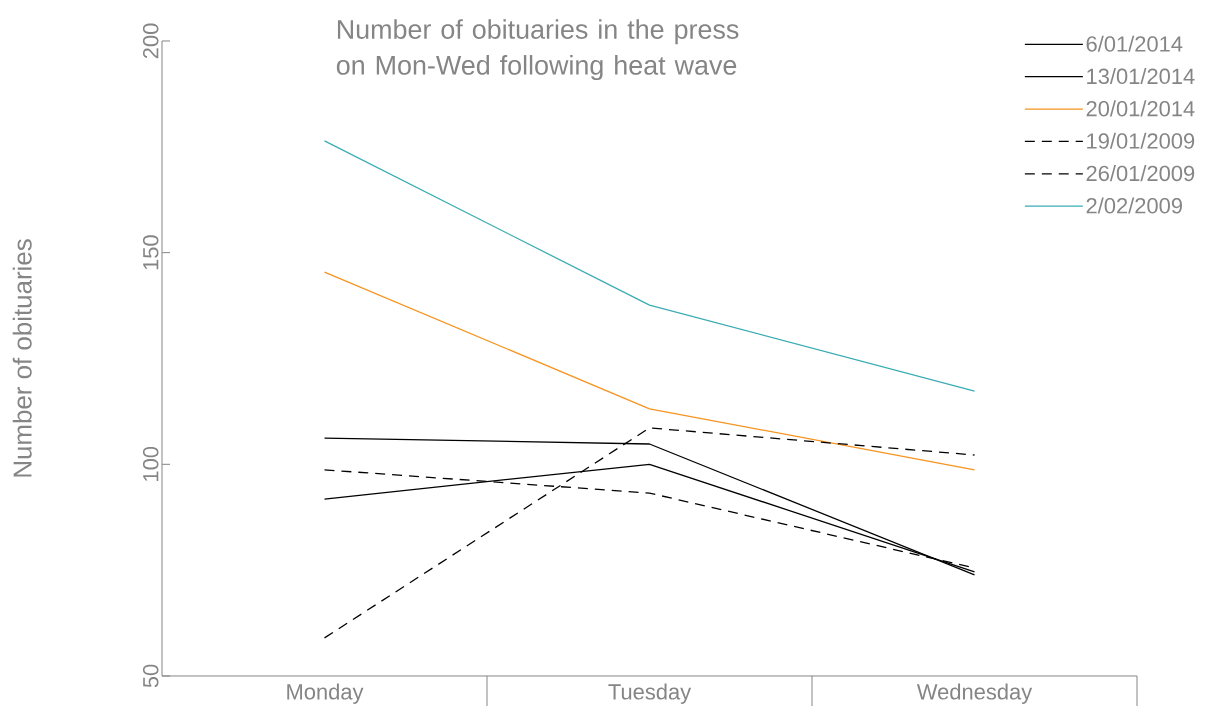  Describe the element at coordinates (150, 676) in the screenshot. I see `y-tick-label: 50` at that location.